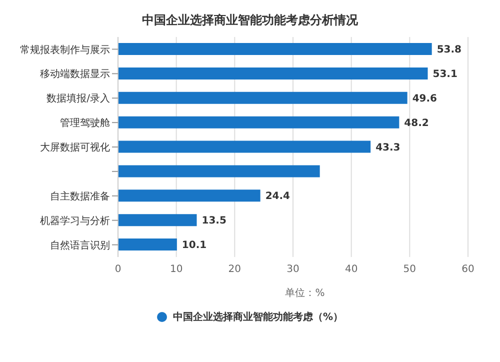 The image size is (500, 362). What do you see at coordinates (65, 50) in the screenshot?
I see `y-tick-label: 常规报表制作与展示` at bounding box center [65, 50].